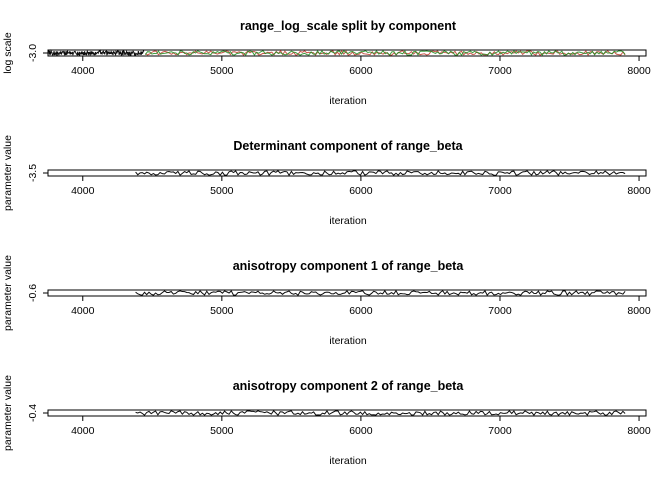  Describe the element at coordinates (33, 173) in the screenshot. I see `y-tick-label: -3.5` at that location.